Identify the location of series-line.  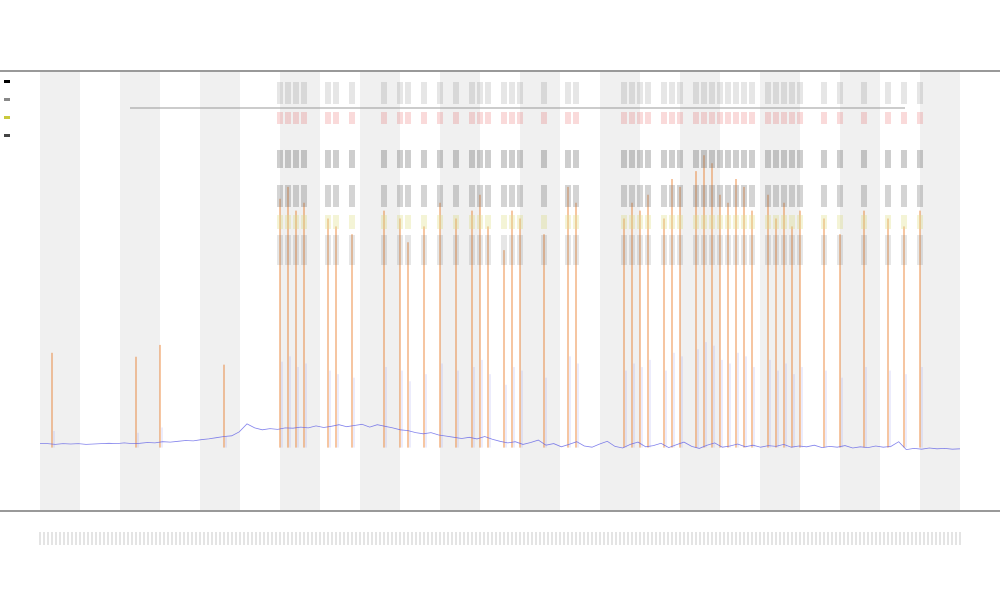
(500, 437).